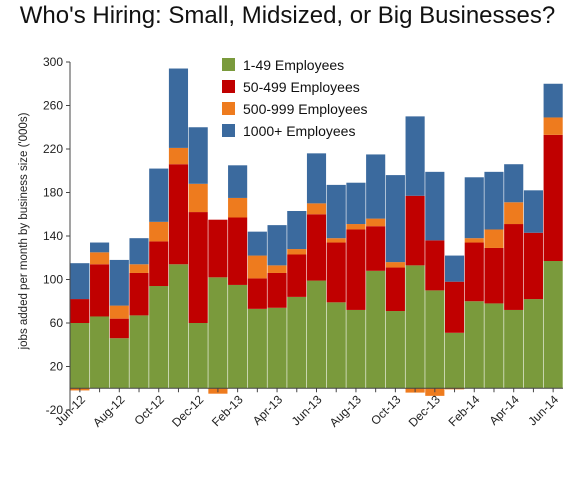 The image size is (575, 480). Describe the element at coordinates (53, 236) in the screenshot. I see `y-tick-label: 140` at that location.